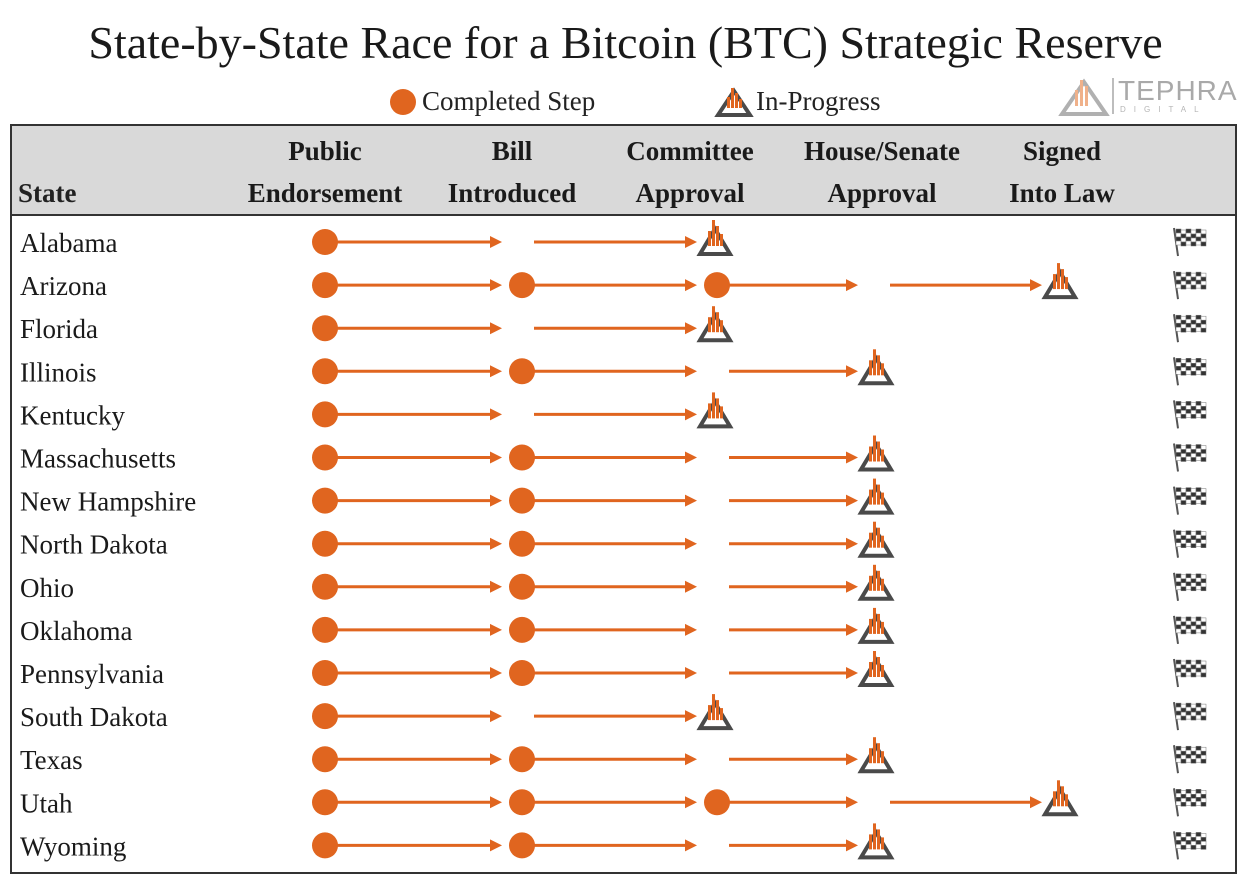 This screenshot has height=881, width=1251. I want to click on state-label: Utah, so click(46, 803).